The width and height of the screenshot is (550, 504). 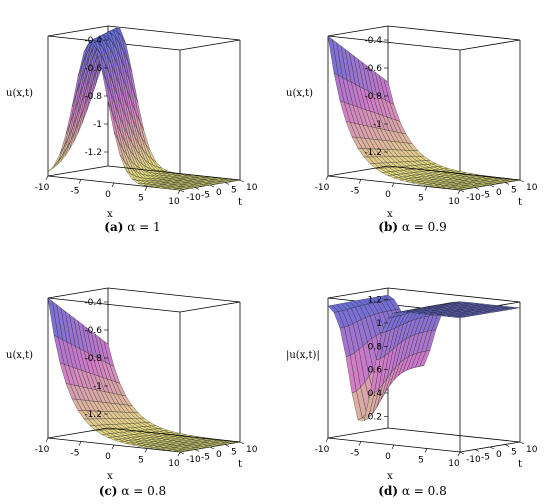 I want to click on caption-text-d: α = 0.8, so click(x=424, y=491).